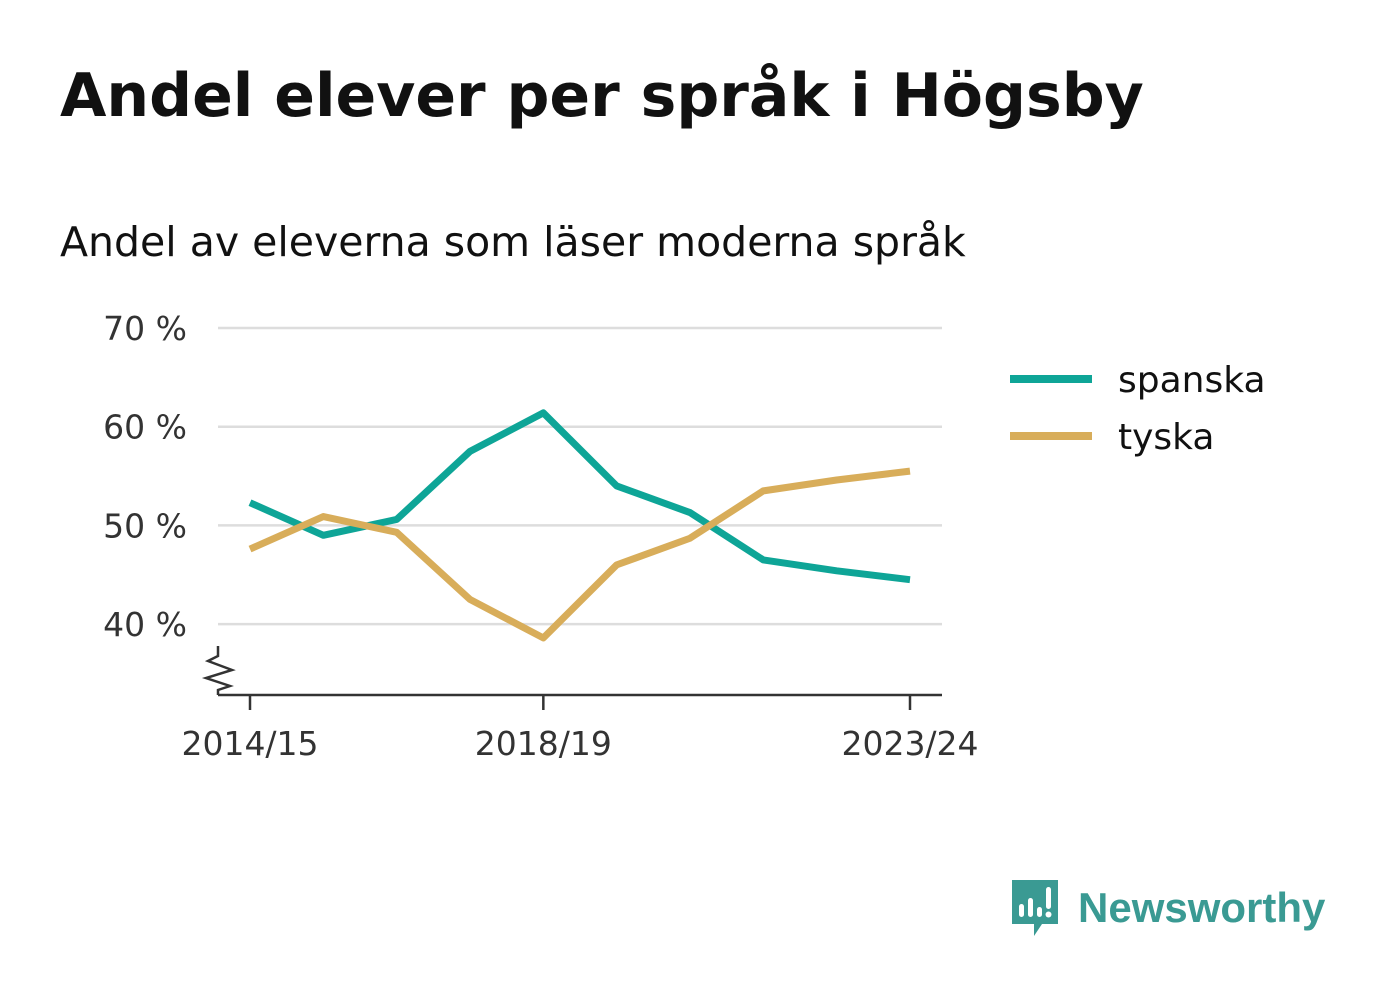  Describe the element at coordinates (145, 525) in the screenshot. I see `y-tick-label: 50 %` at that location.